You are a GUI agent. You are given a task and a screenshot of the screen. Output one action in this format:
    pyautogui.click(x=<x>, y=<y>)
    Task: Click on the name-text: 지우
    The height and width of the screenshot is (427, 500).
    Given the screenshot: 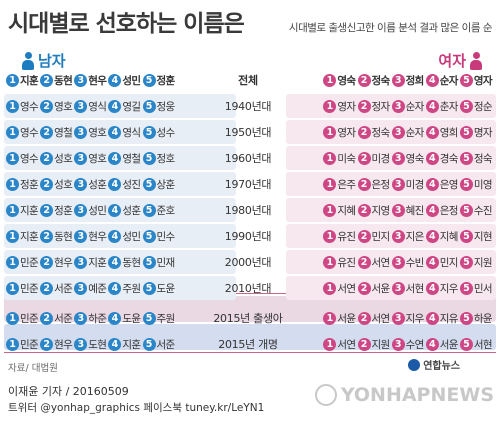 What is the action you would take?
    pyautogui.click(x=449, y=288)
    